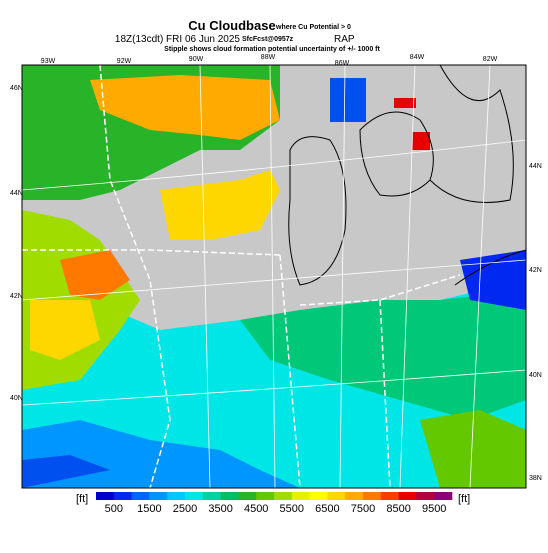 The height and width of the screenshot is (553, 548). Describe the element at coordinates (220, 205) in the screenshot. I see `field-yellow` at that location.